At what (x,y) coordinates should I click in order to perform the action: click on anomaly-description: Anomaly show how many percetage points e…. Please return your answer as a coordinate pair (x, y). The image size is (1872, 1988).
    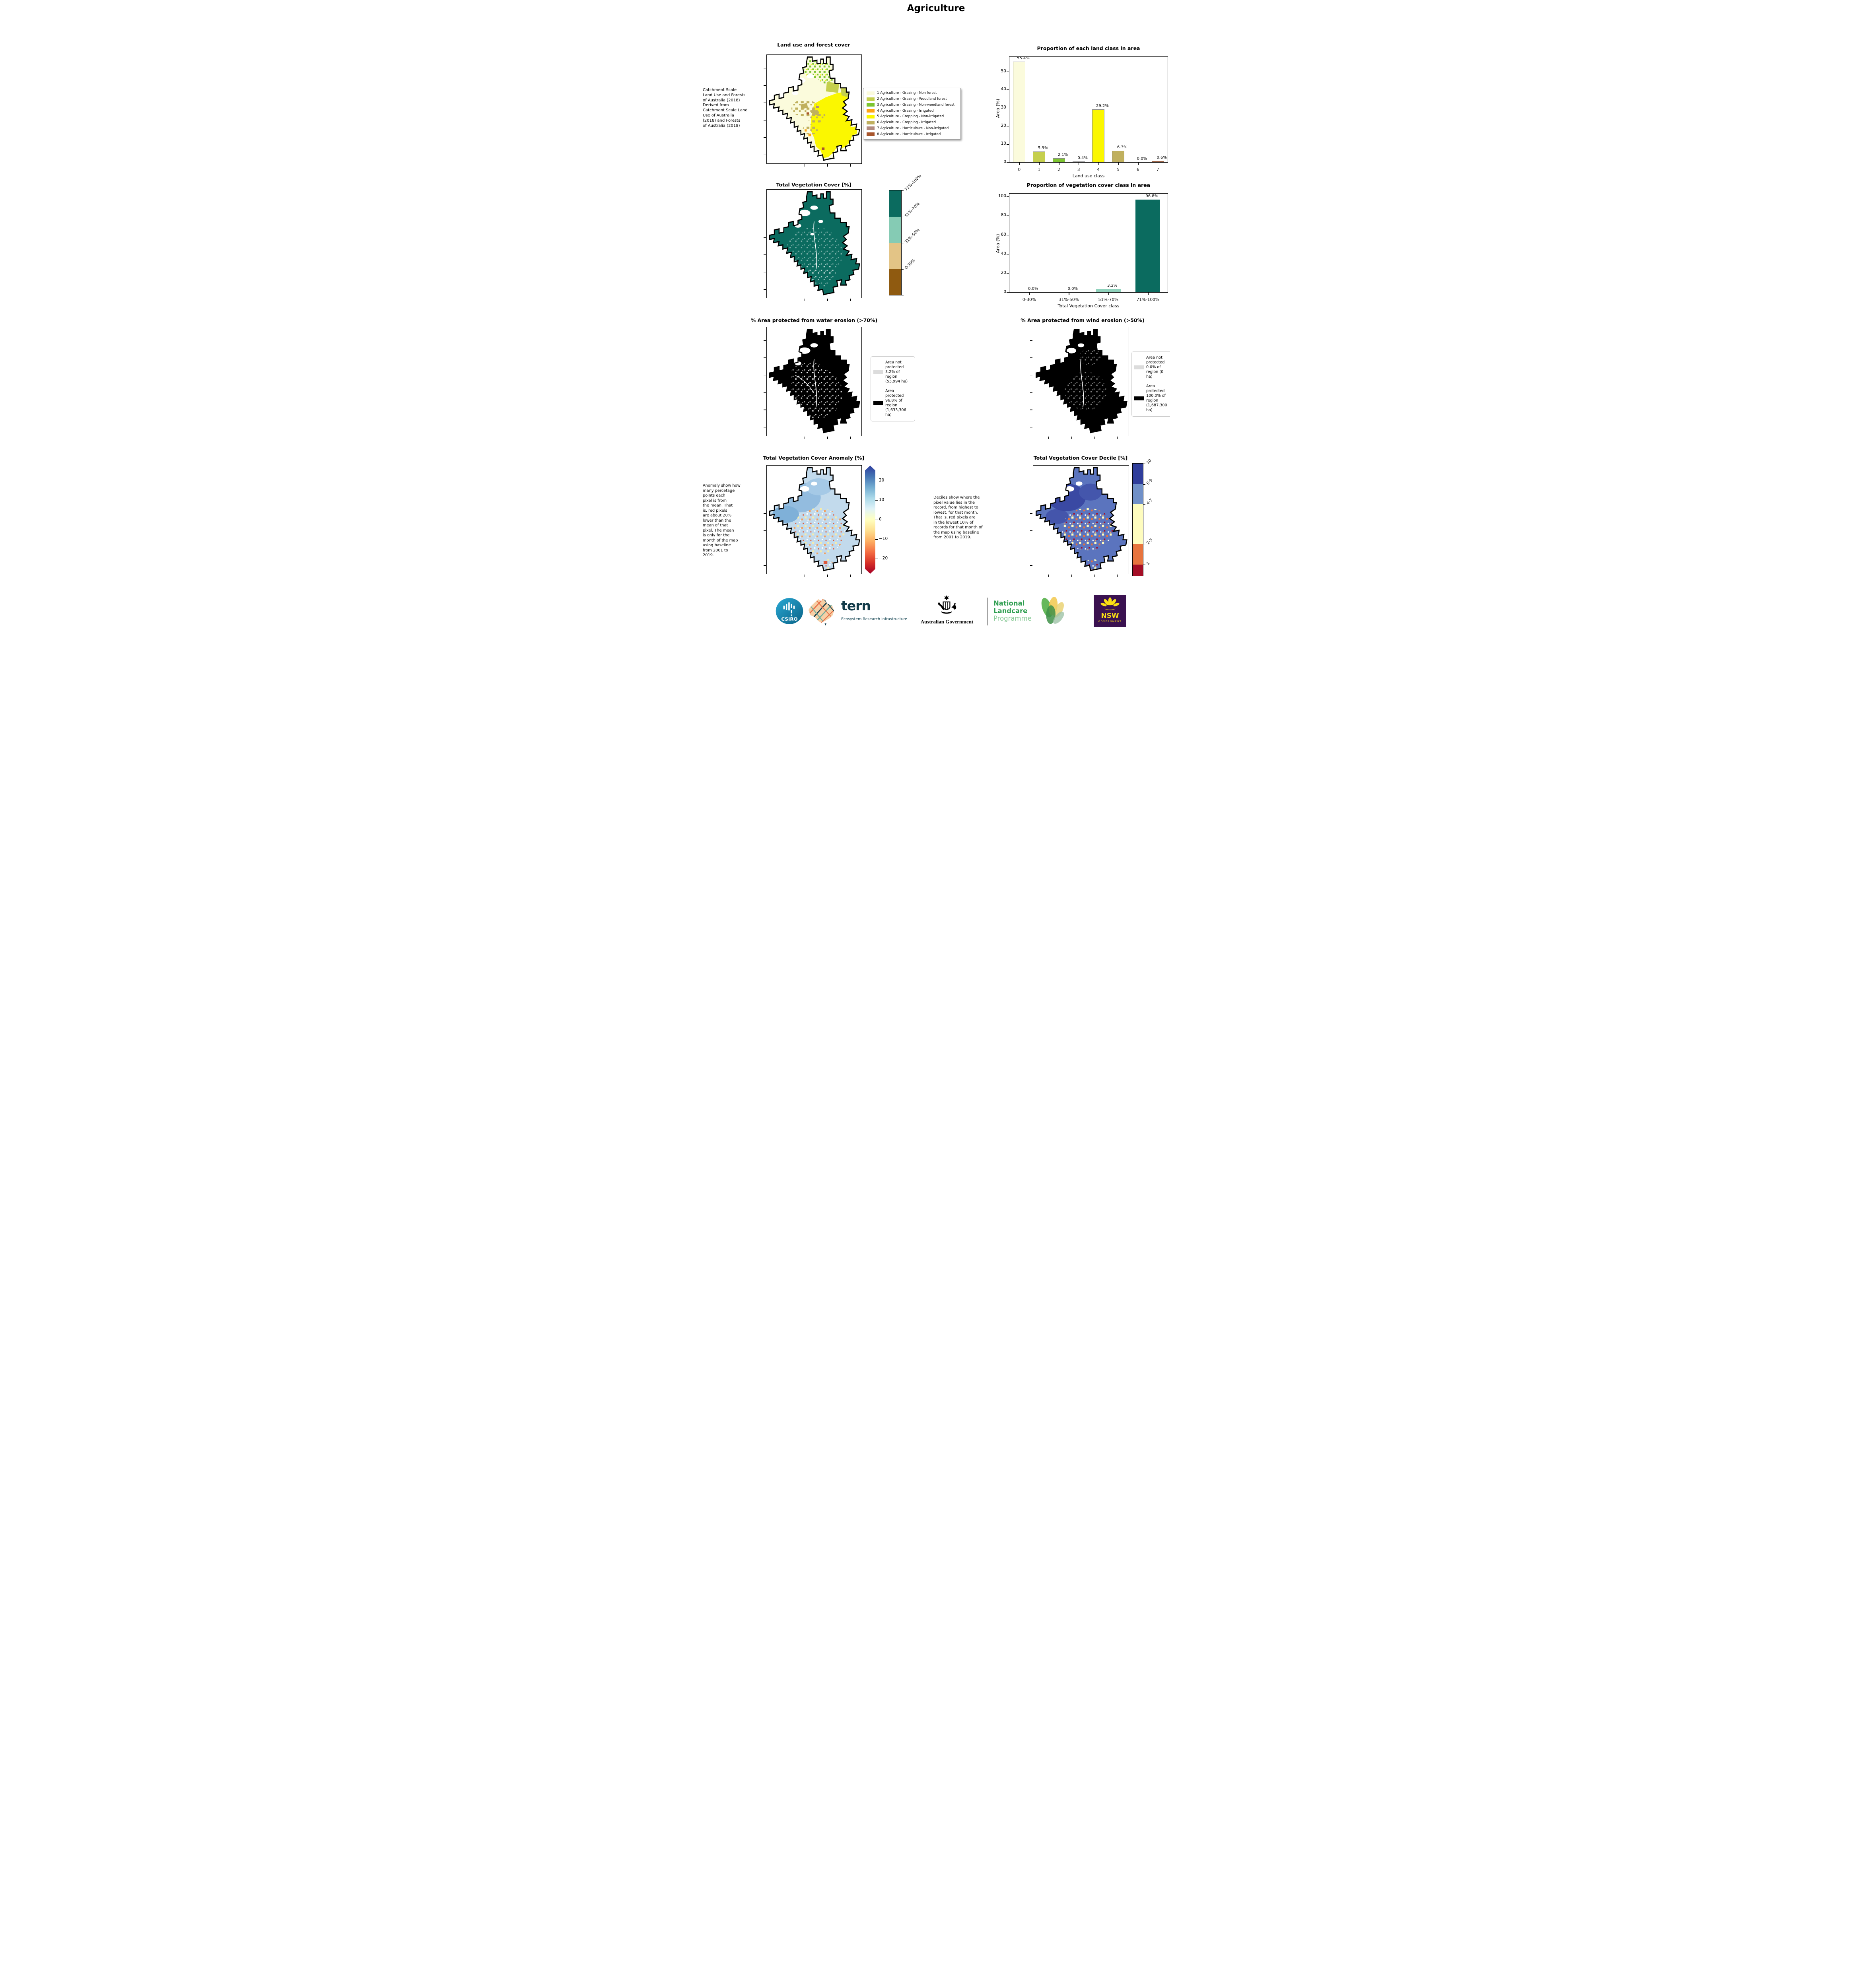
    Looking at the image, I should click on (722, 520).